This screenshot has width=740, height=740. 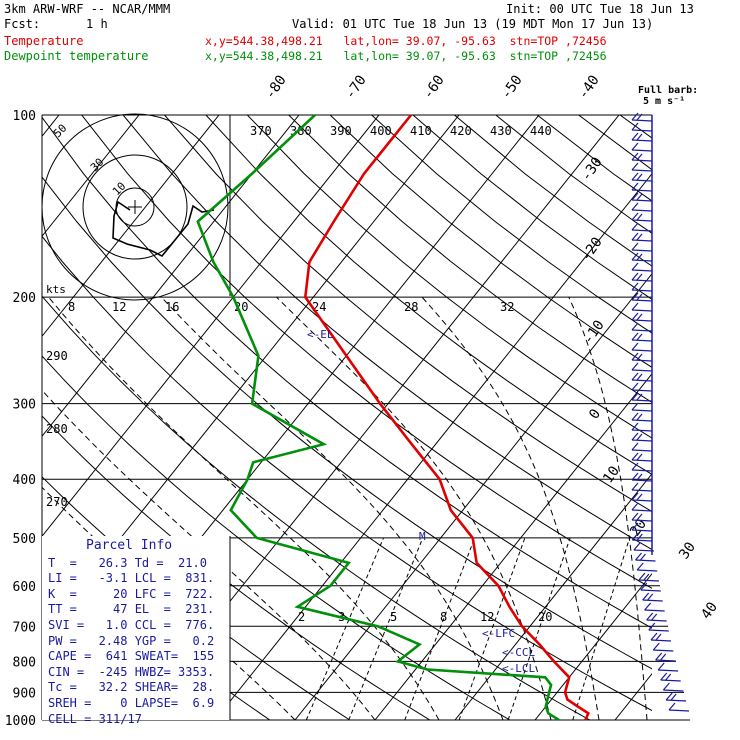 I want to click on parcel-row: LI = -3.1 LCL = 831., so click(x=131, y=578).